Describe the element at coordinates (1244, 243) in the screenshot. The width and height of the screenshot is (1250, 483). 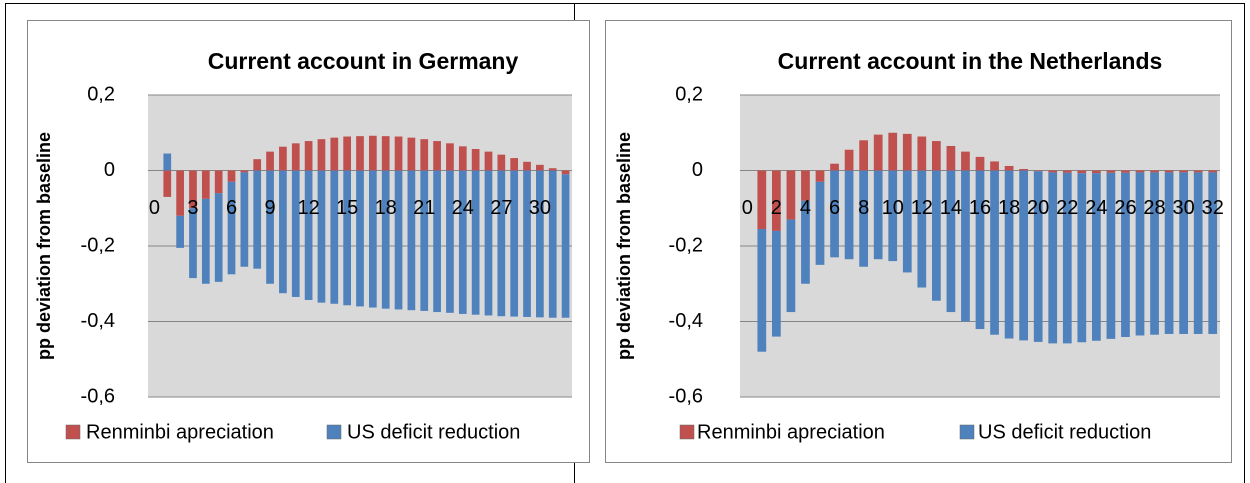
I see `table-border` at that location.